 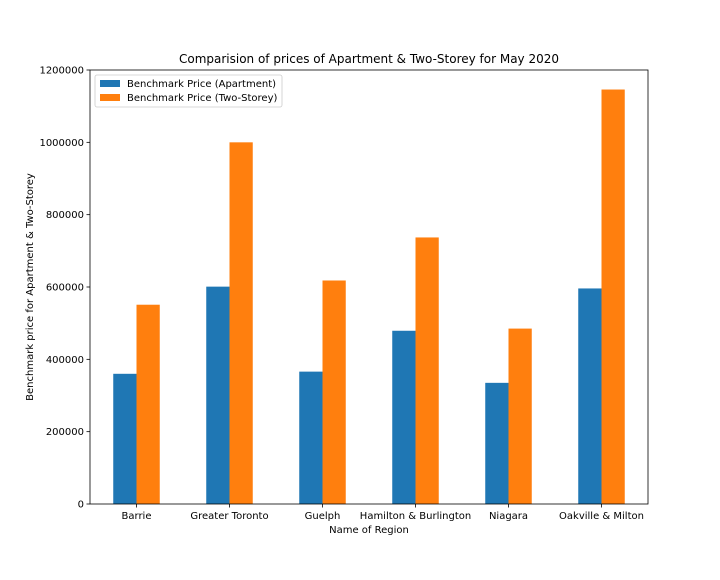 I want to click on x-tick-label: Barrie, so click(x=137, y=516).